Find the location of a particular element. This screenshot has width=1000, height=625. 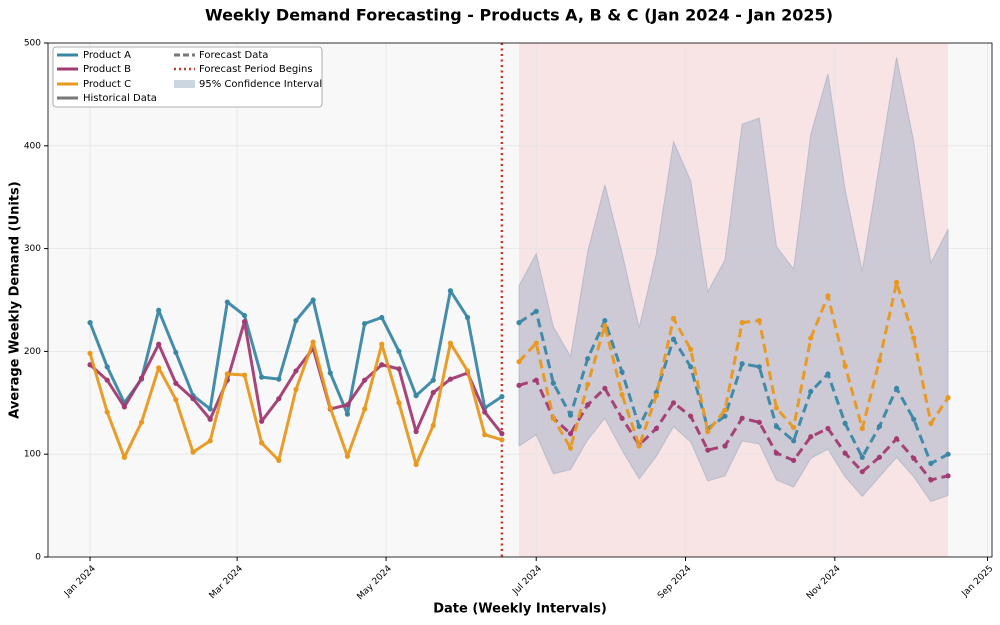

legend-label: Forecast Period Begins is located at coordinates (256, 69).